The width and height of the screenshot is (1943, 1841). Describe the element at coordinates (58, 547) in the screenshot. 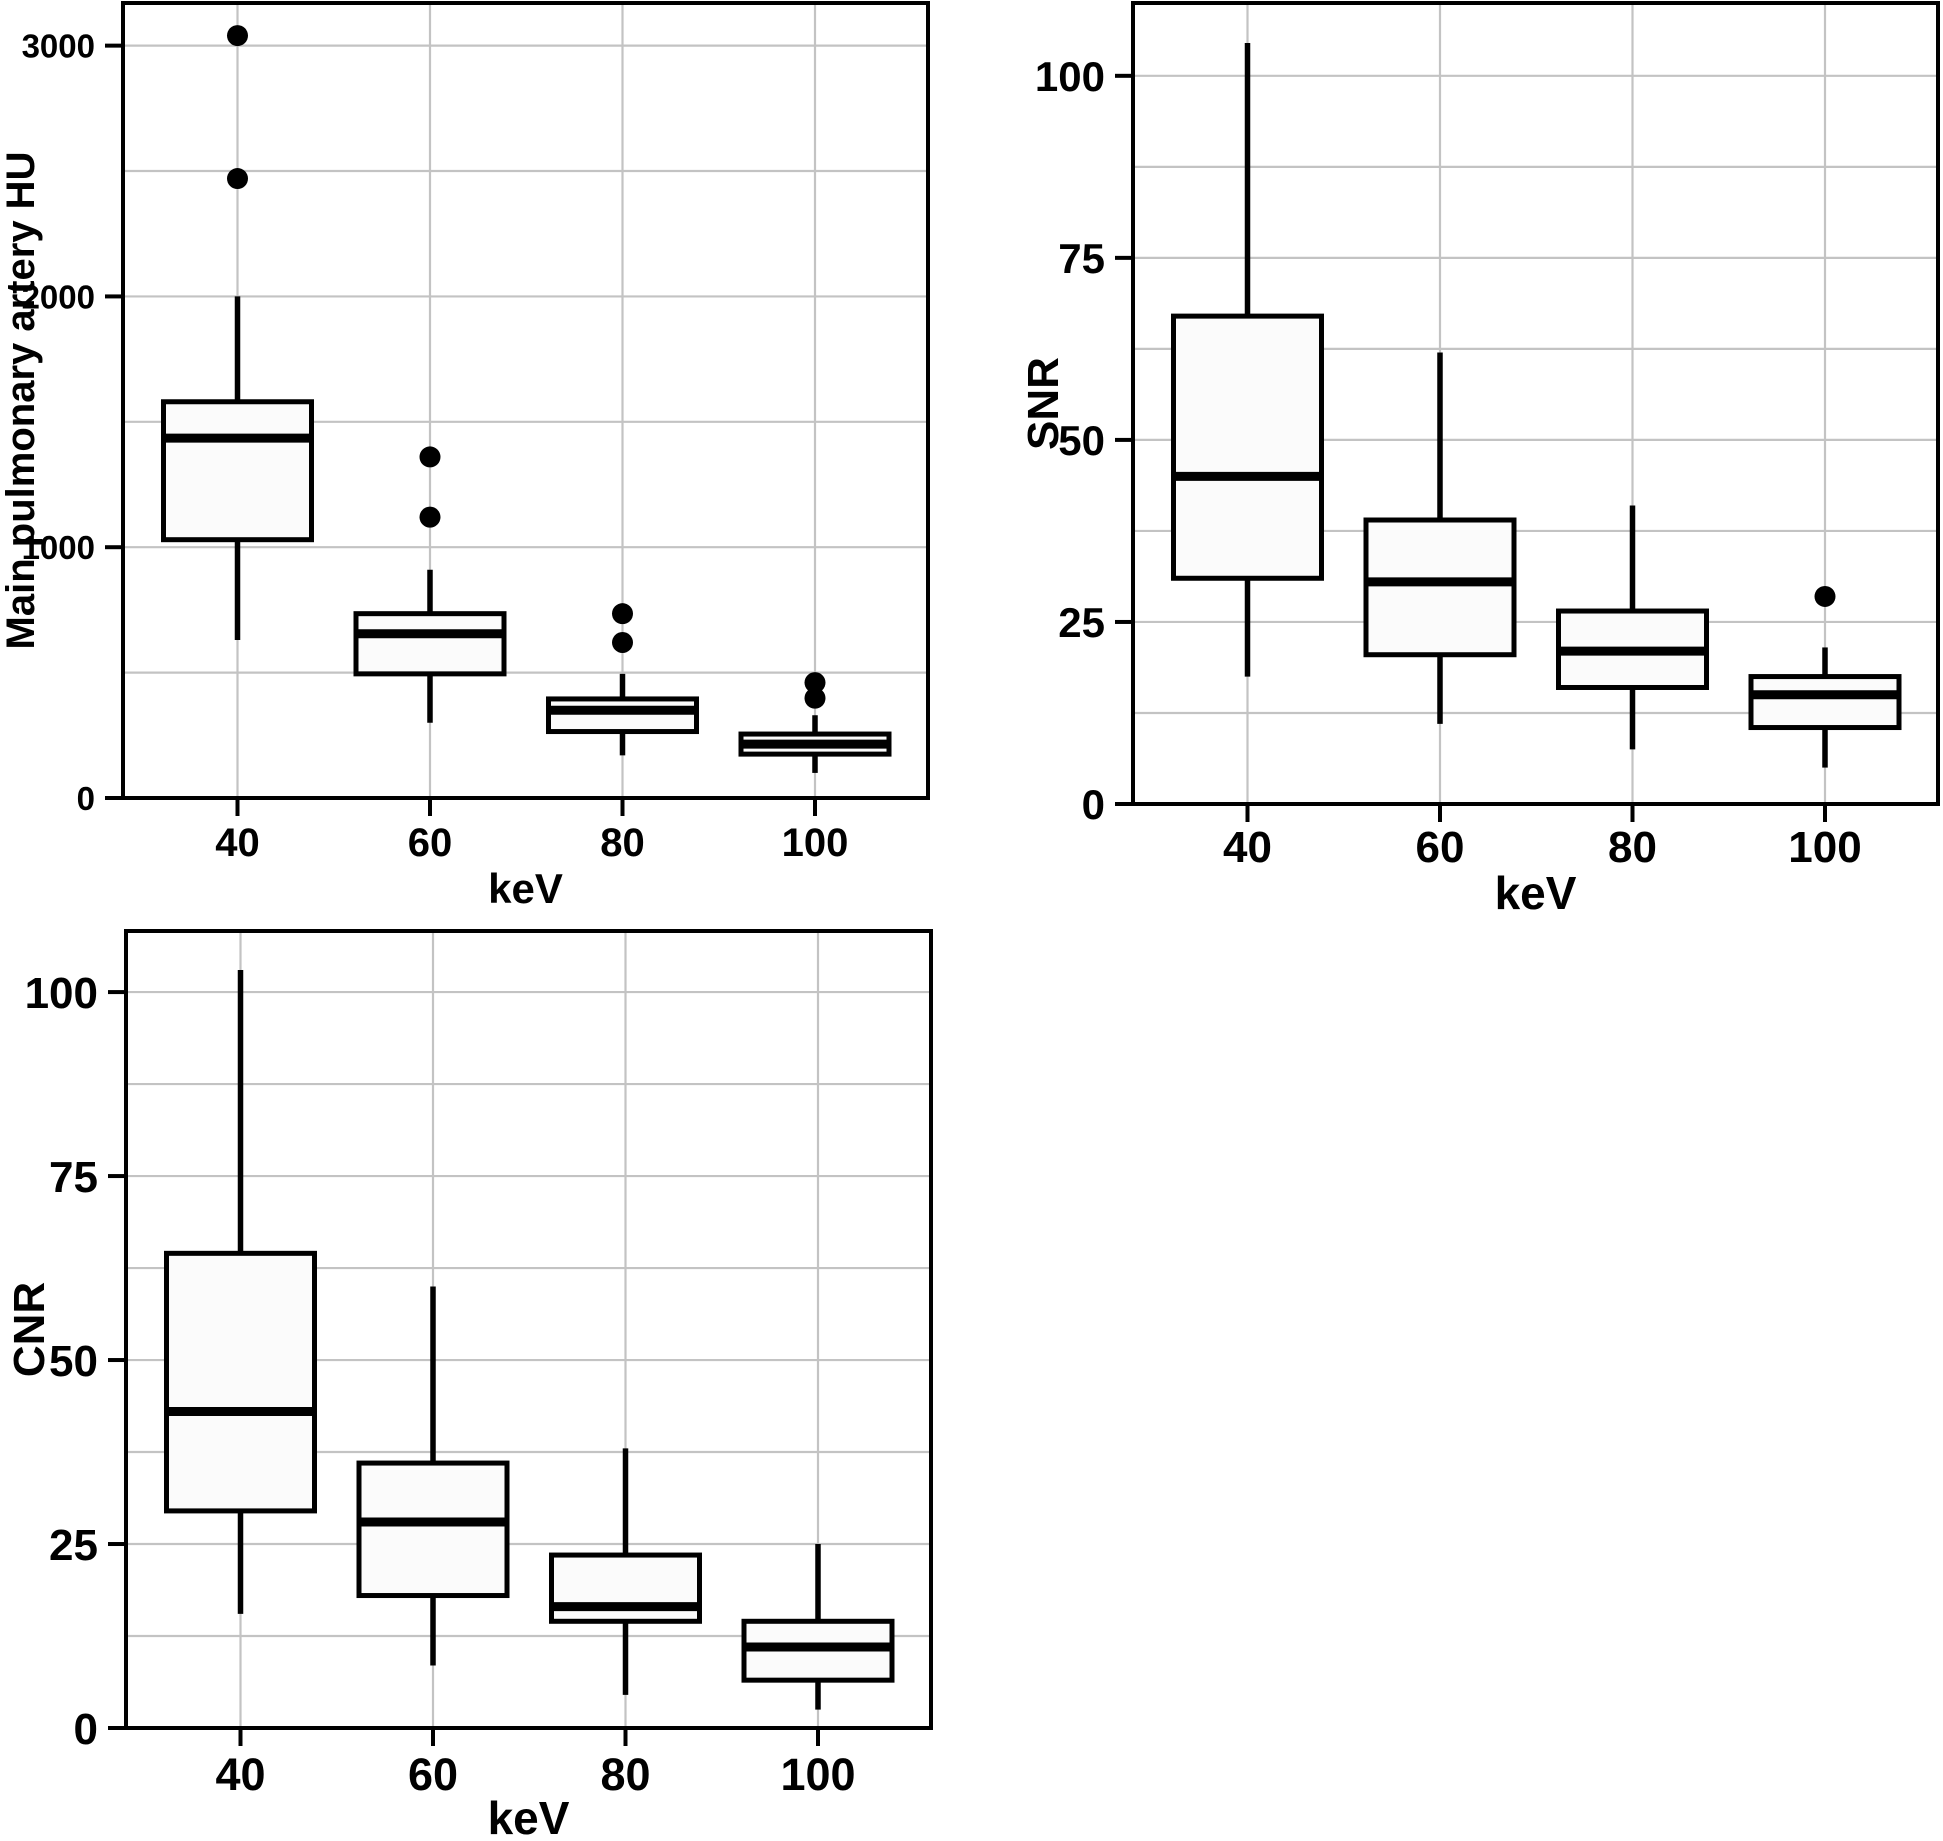

I see `y-tick-label: 1000` at that location.